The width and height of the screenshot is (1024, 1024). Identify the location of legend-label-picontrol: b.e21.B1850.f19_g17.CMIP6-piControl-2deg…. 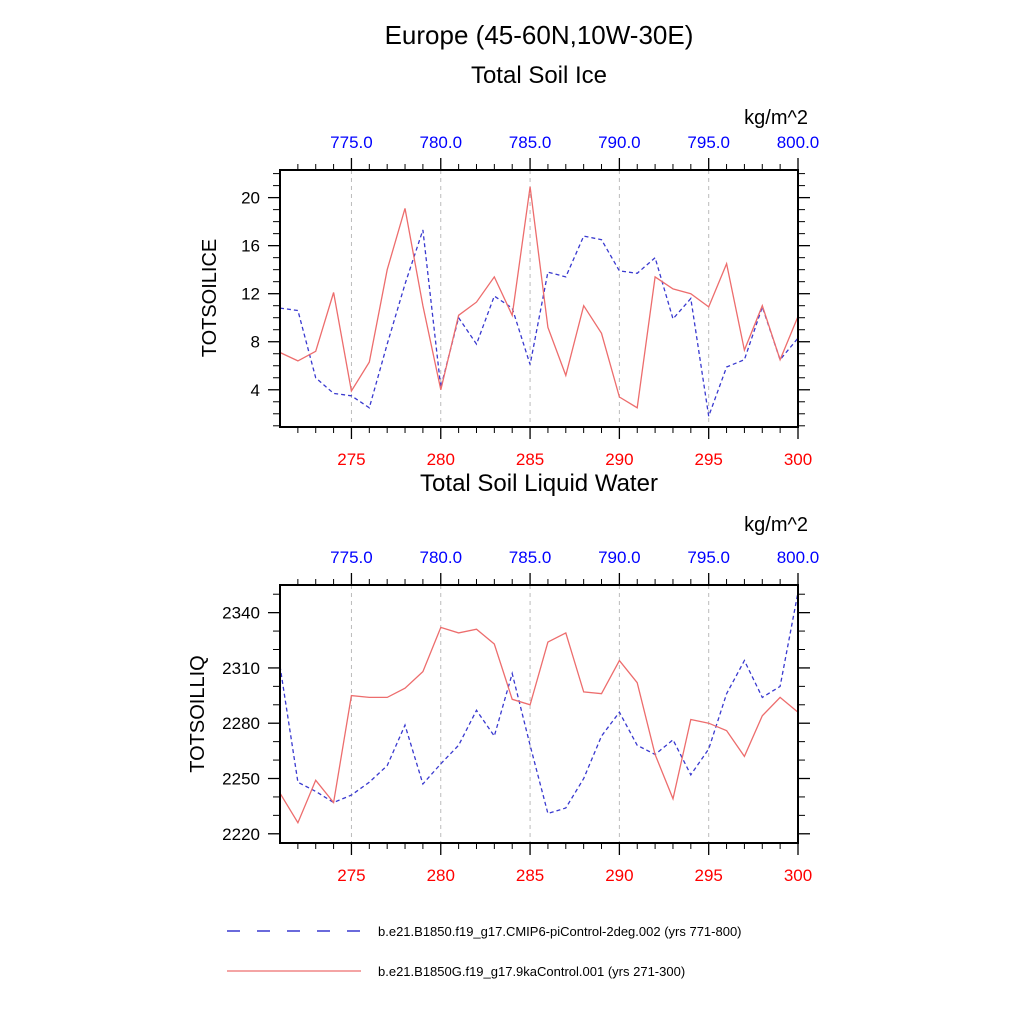
(560, 931).